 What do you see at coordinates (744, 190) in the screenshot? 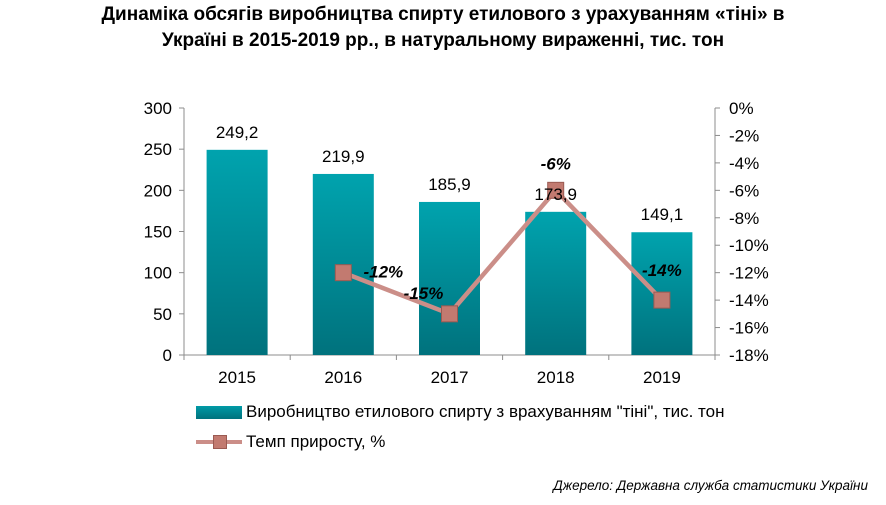
I see `y-tick-label-right: -6%` at bounding box center [744, 190].